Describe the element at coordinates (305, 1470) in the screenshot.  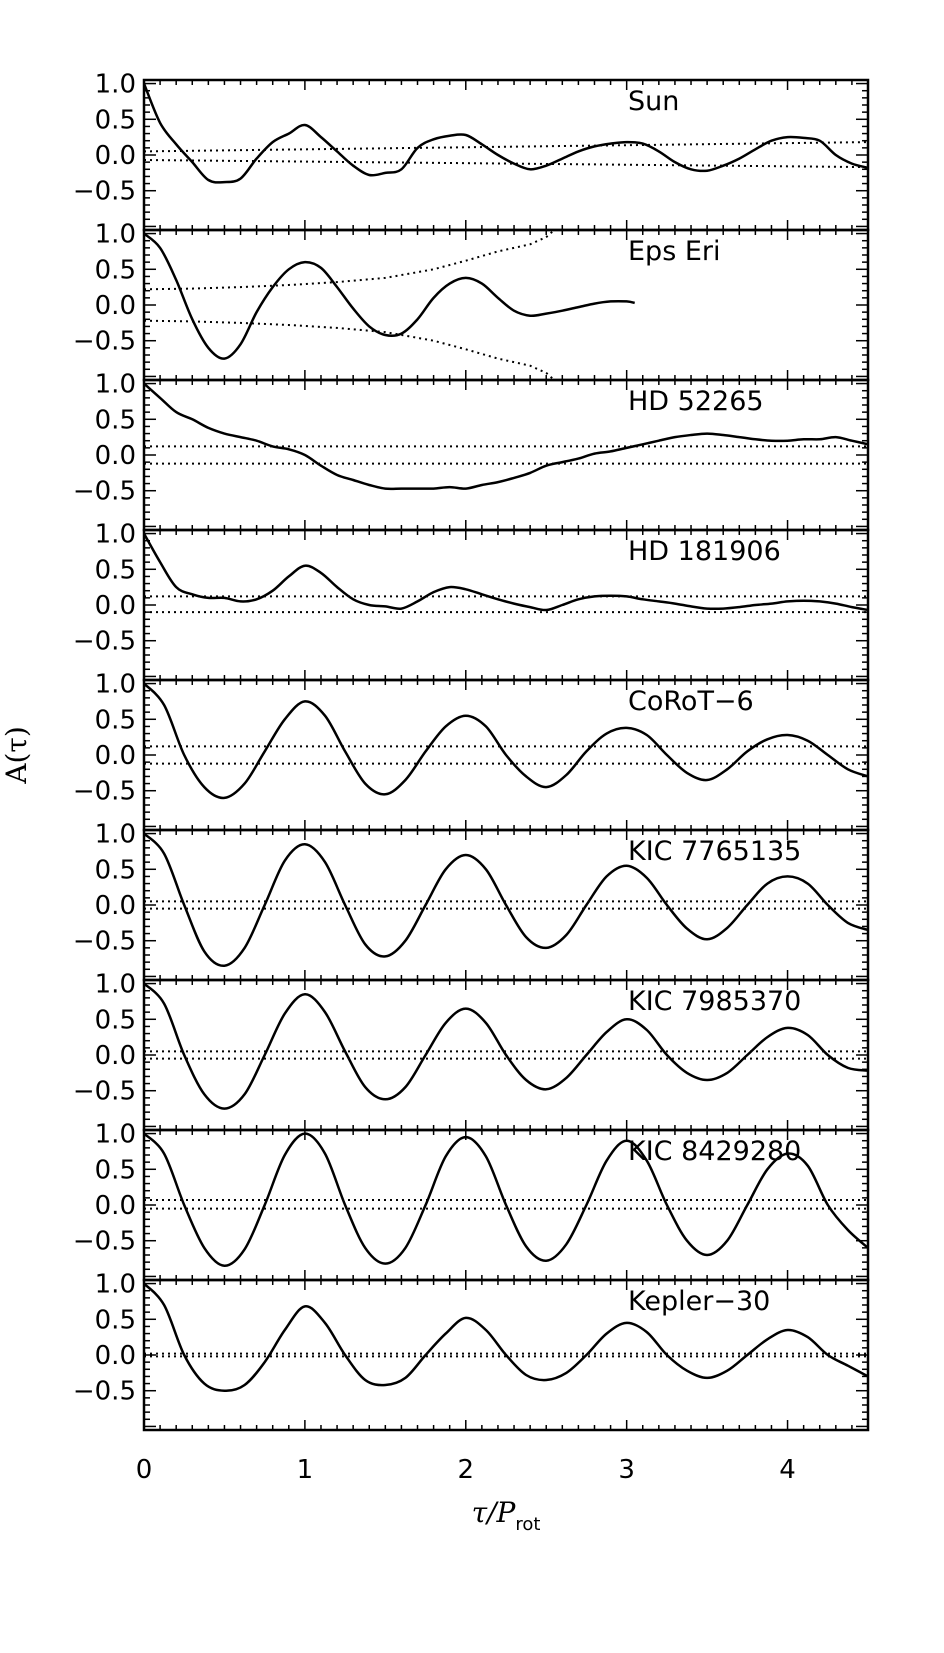
I see `x-tick-label: 1` at that location.